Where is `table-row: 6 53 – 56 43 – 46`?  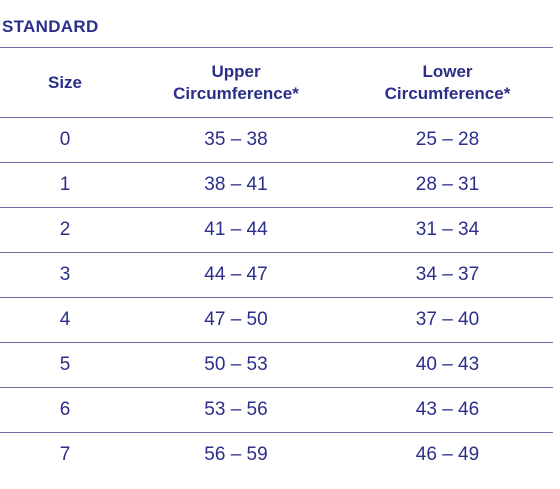 table-row: 6 53 – 56 43 – 46 is located at coordinates (276, 410).